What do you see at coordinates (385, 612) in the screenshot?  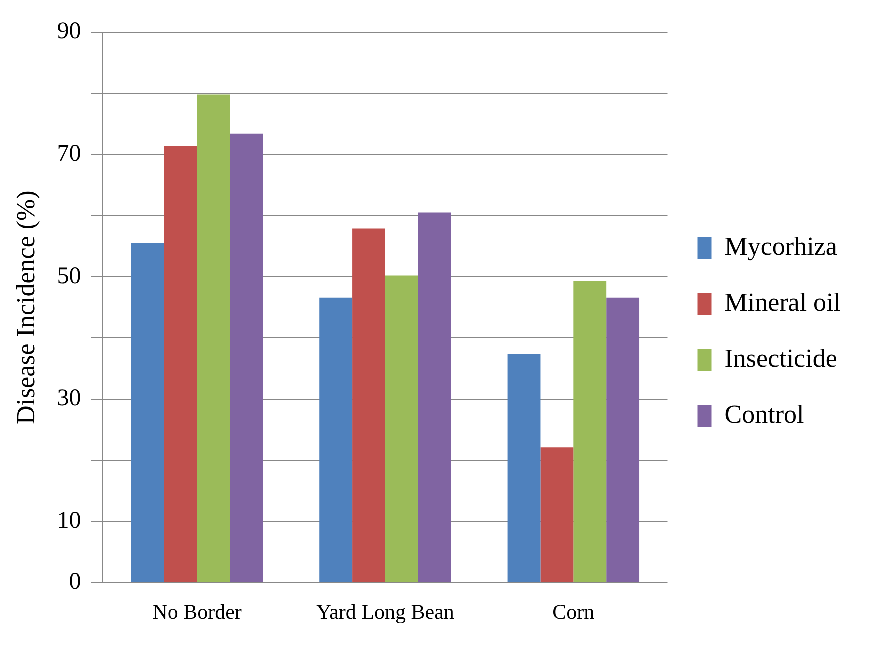 I see `x-tick-label: Yard Long Bean` at bounding box center [385, 612].